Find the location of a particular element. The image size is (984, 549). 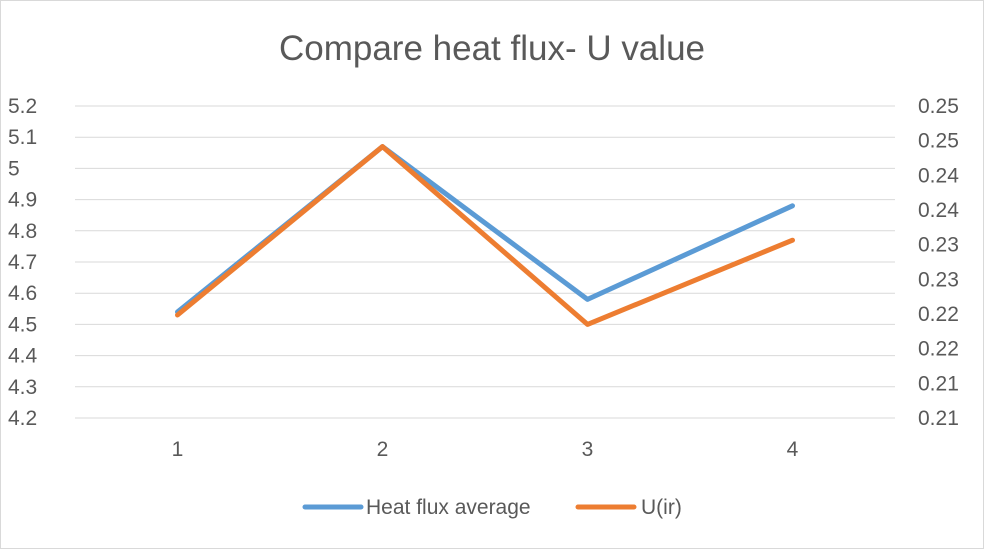

legend: Heat flux average U(ir) is located at coordinates (492, 507).